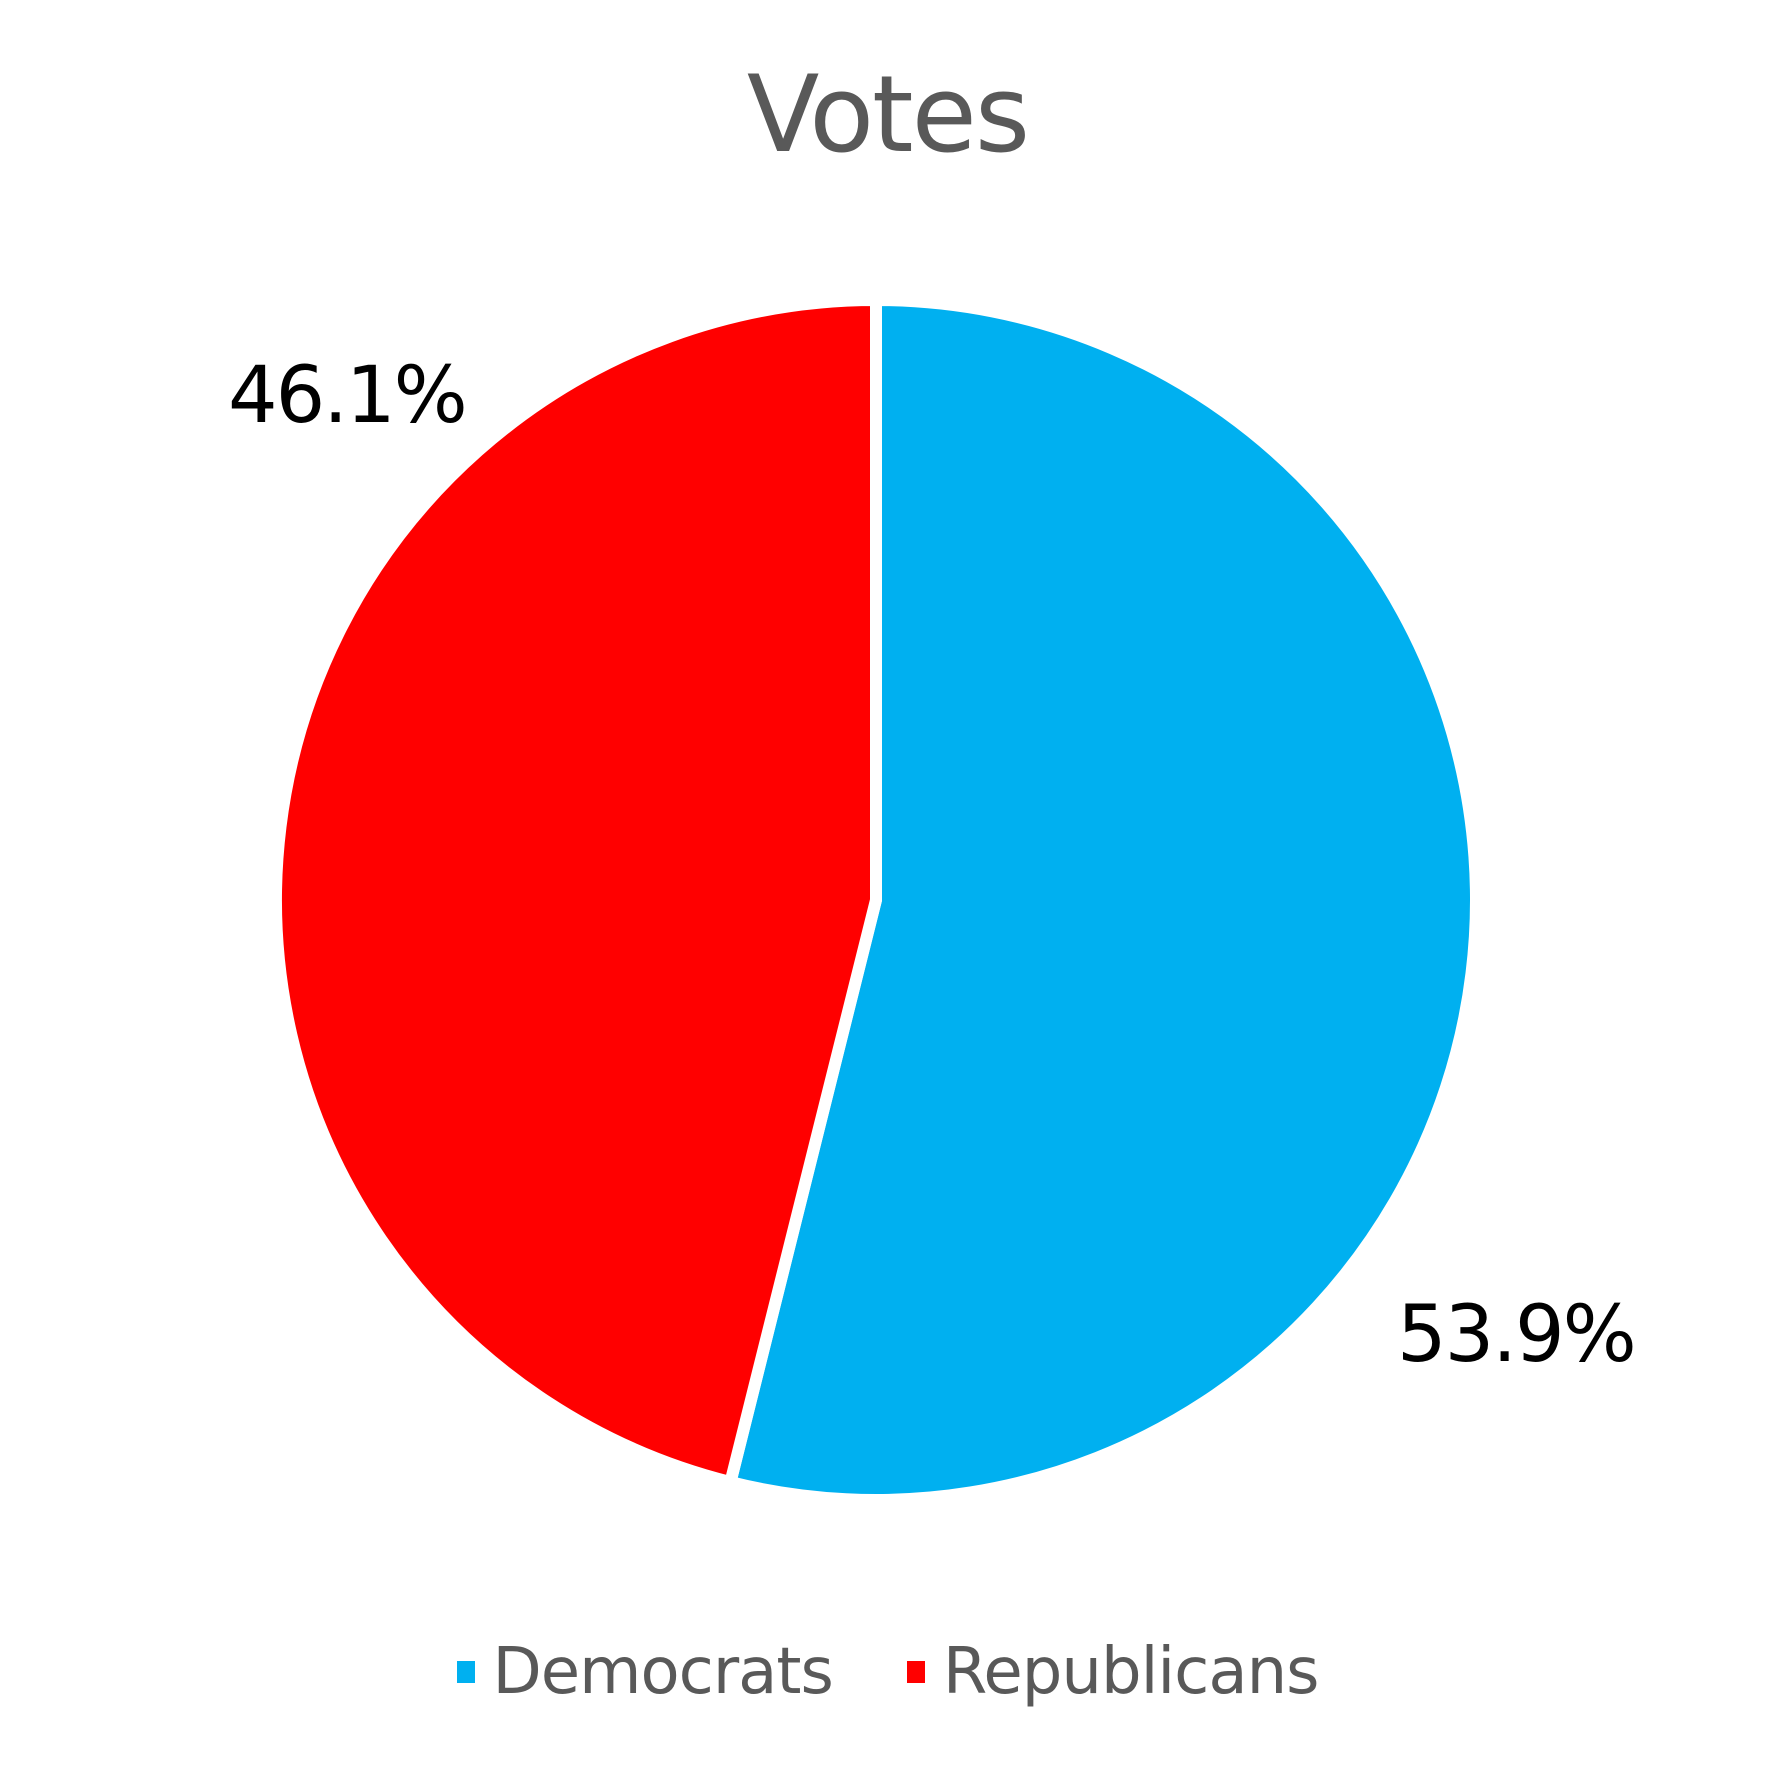  I want to click on legend-label-democrats: Democrats, so click(663, 1672).